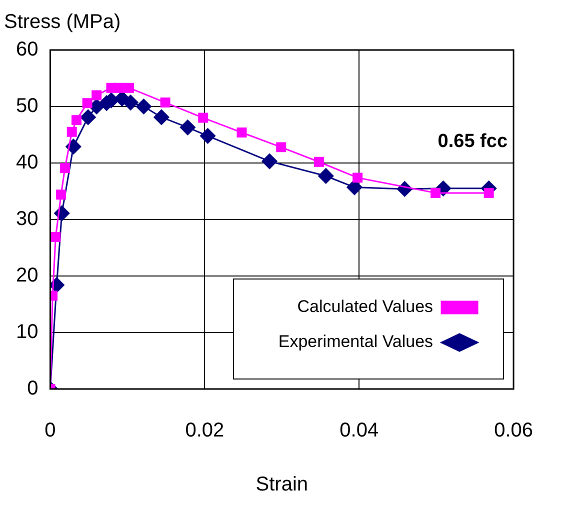 The height and width of the screenshot is (507, 563). I want to click on y-tick-label: 60, so click(27, 49).